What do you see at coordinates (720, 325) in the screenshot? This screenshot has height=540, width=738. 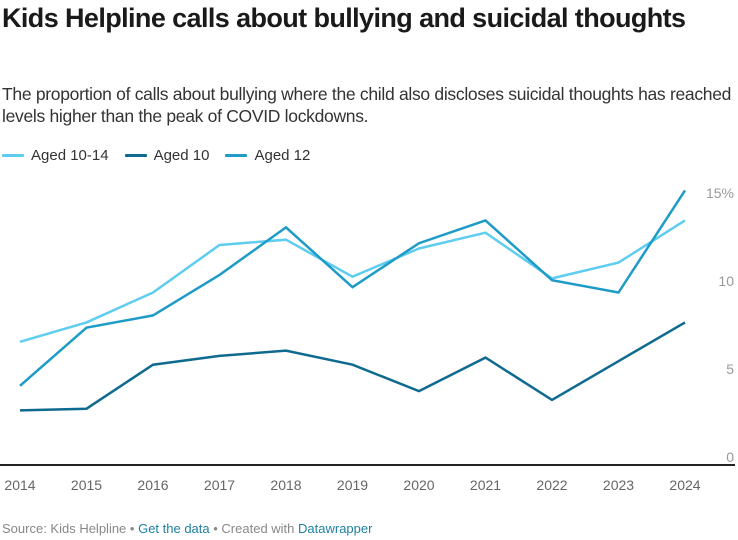 I see `y-axis: 0 5 10 15%` at bounding box center [720, 325].